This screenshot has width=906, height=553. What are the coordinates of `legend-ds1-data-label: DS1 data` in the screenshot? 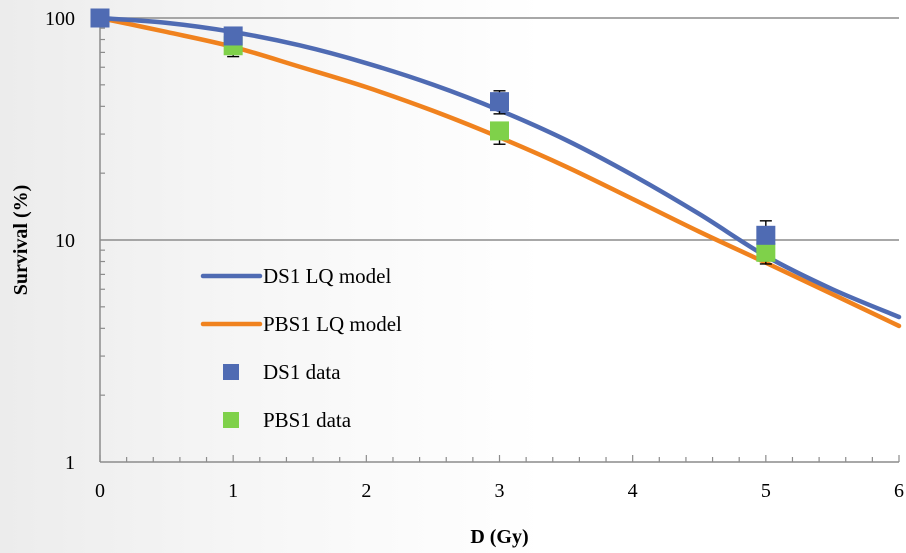 It's located at (302, 372).